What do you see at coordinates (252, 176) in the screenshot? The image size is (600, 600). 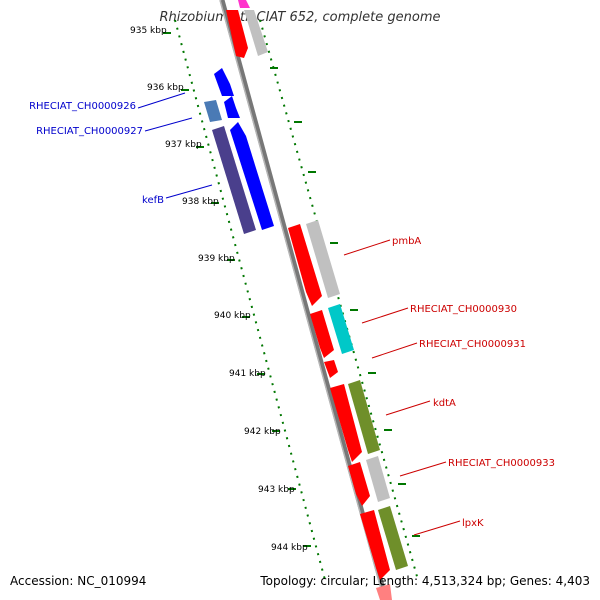 I see `gene-kefb-blue` at bounding box center [252, 176].